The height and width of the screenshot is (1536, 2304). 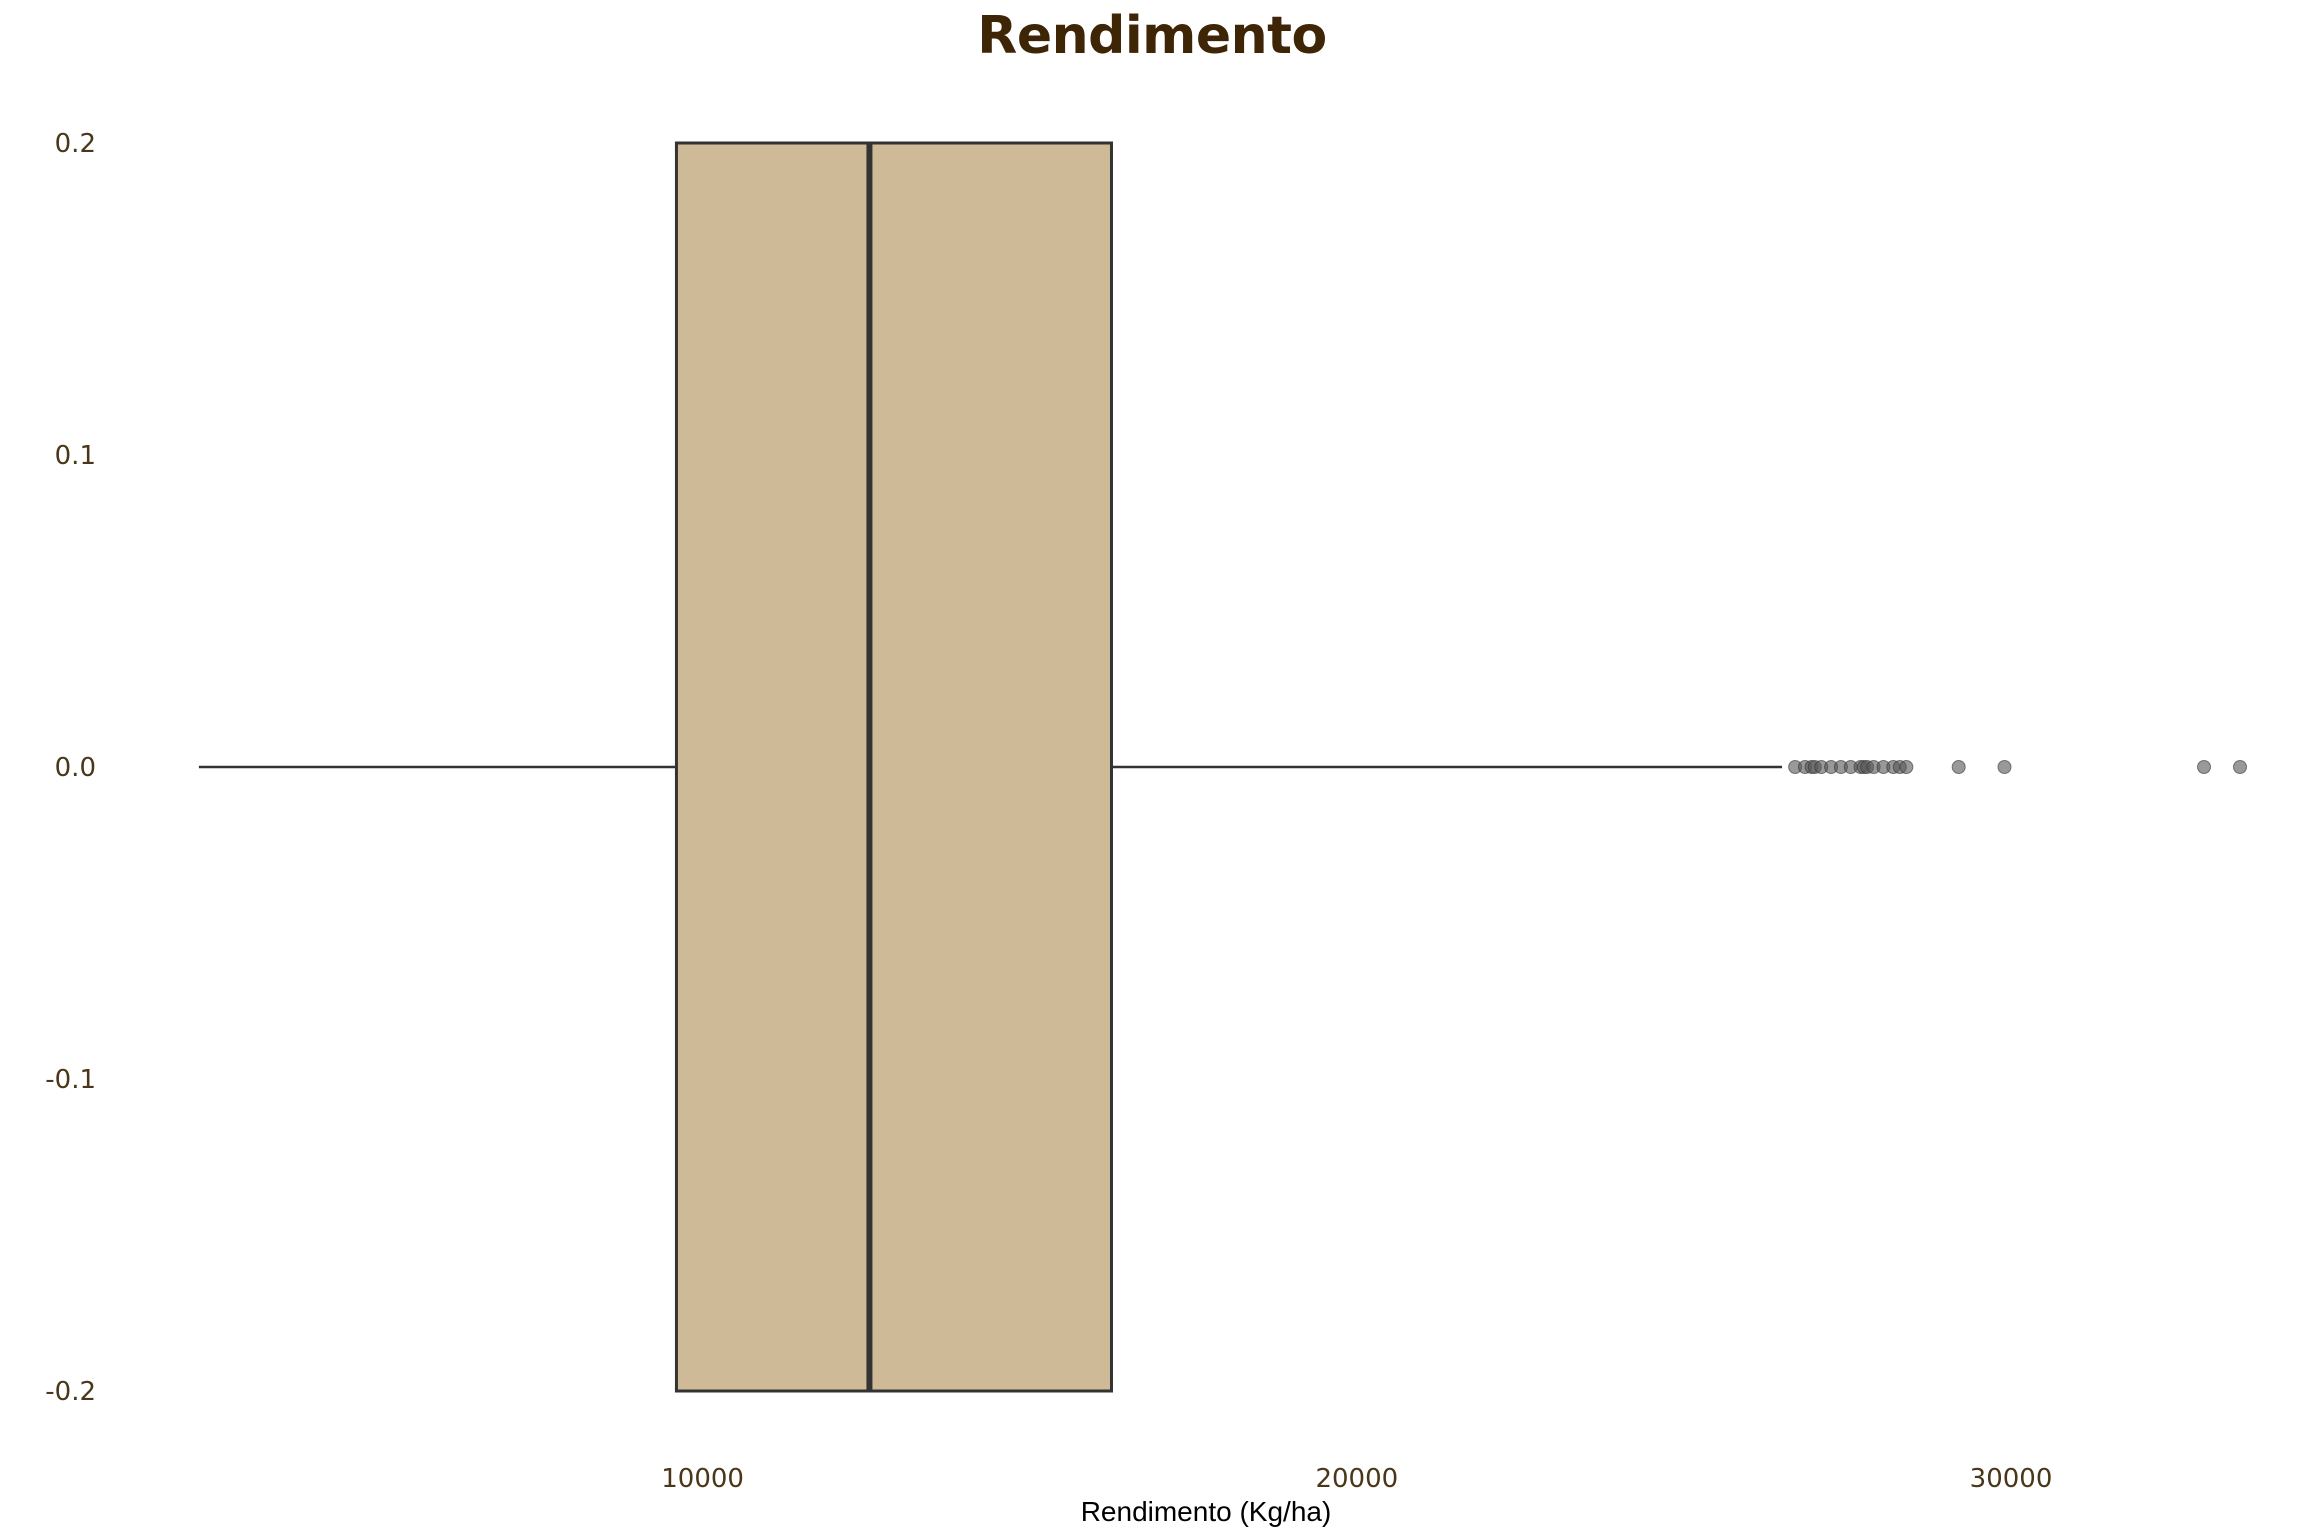 I want to click on x-tick-label: 10000, so click(x=702, y=1479).